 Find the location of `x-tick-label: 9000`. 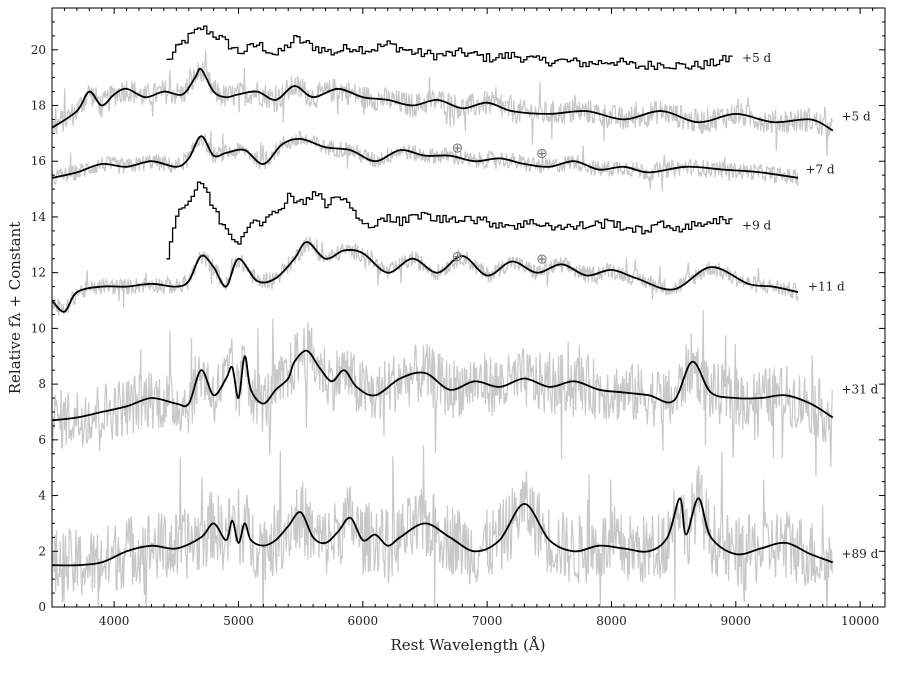

x-tick-label: 9000 is located at coordinates (736, 621).